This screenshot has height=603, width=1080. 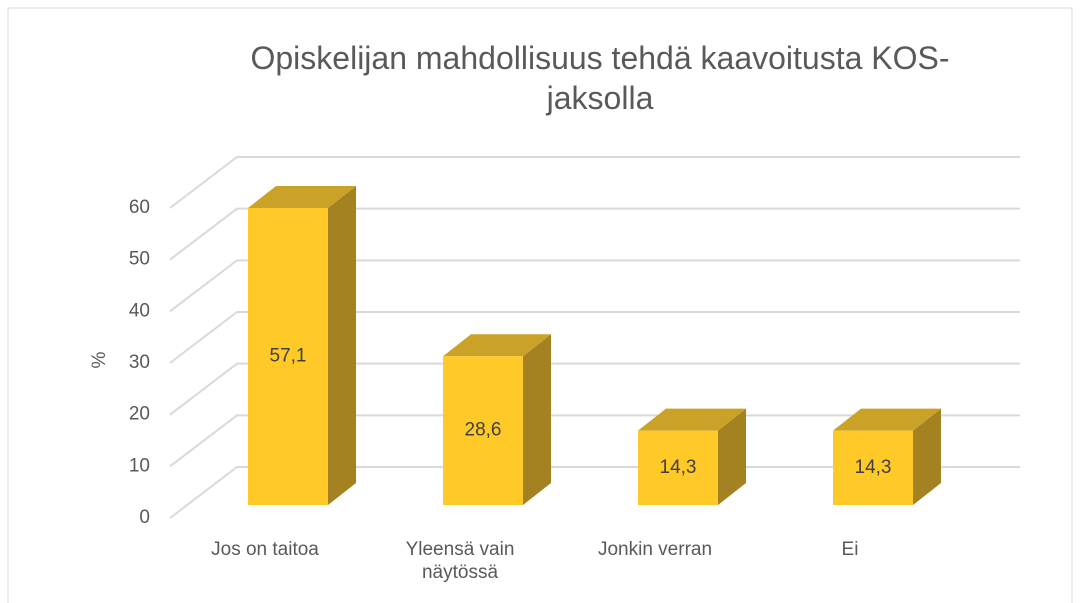 I want to click on value-label: 57,1, so click(x=288, y=356).